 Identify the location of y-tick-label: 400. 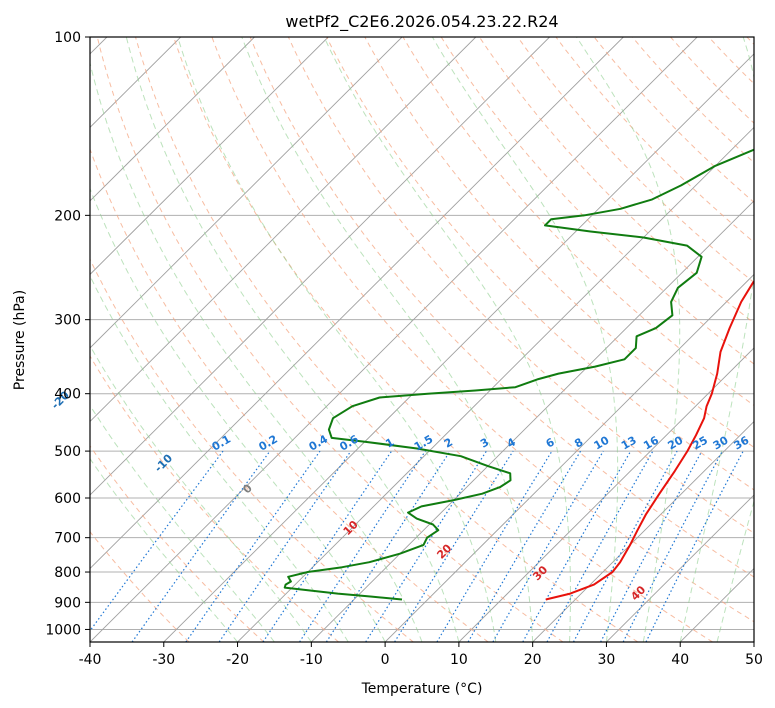
(67, 395).